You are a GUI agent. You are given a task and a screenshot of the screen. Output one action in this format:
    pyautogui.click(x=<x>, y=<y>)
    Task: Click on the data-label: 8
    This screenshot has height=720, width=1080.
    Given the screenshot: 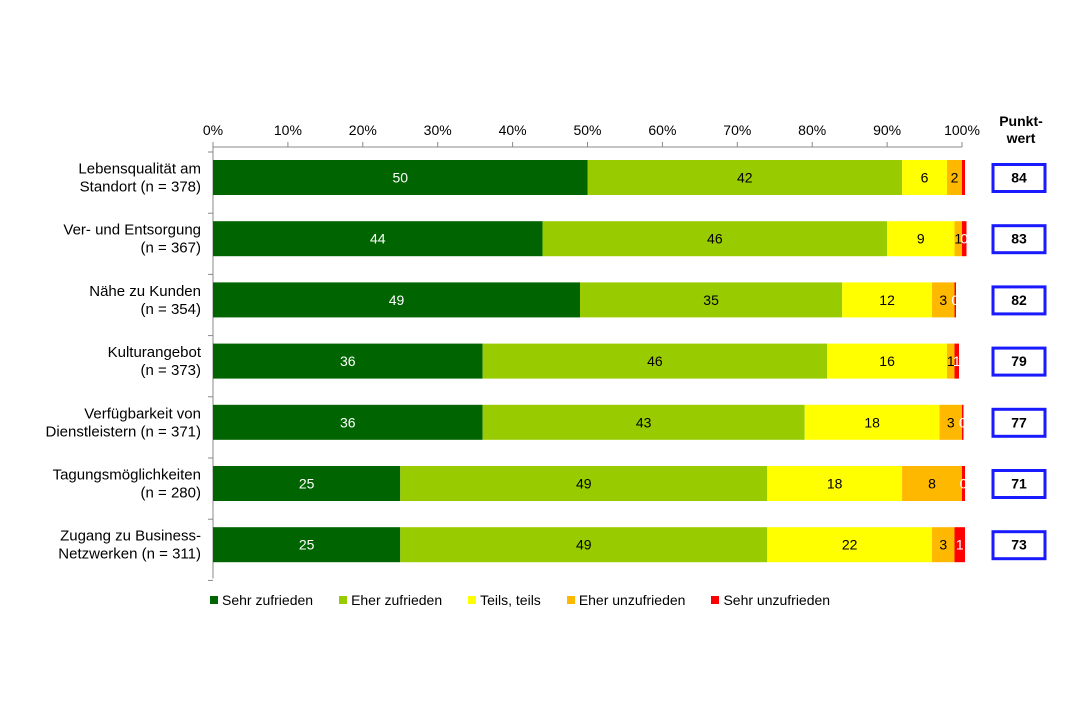 What is the action you would take?
    pyautogui.click(x=932, y=484)
    